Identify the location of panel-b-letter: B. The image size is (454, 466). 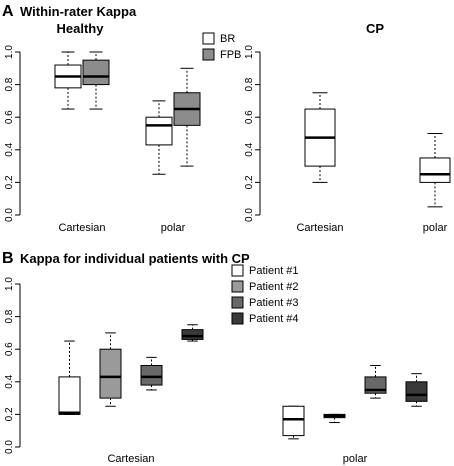
(8, 258).